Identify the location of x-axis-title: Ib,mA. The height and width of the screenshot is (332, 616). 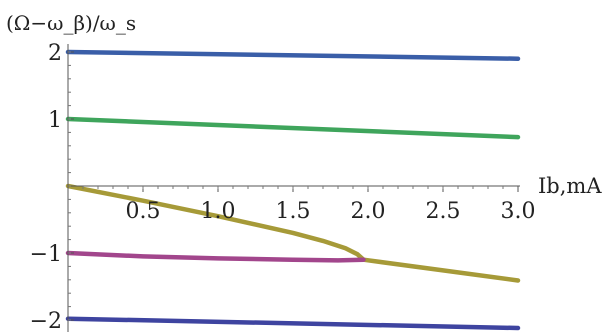
(570, 186).